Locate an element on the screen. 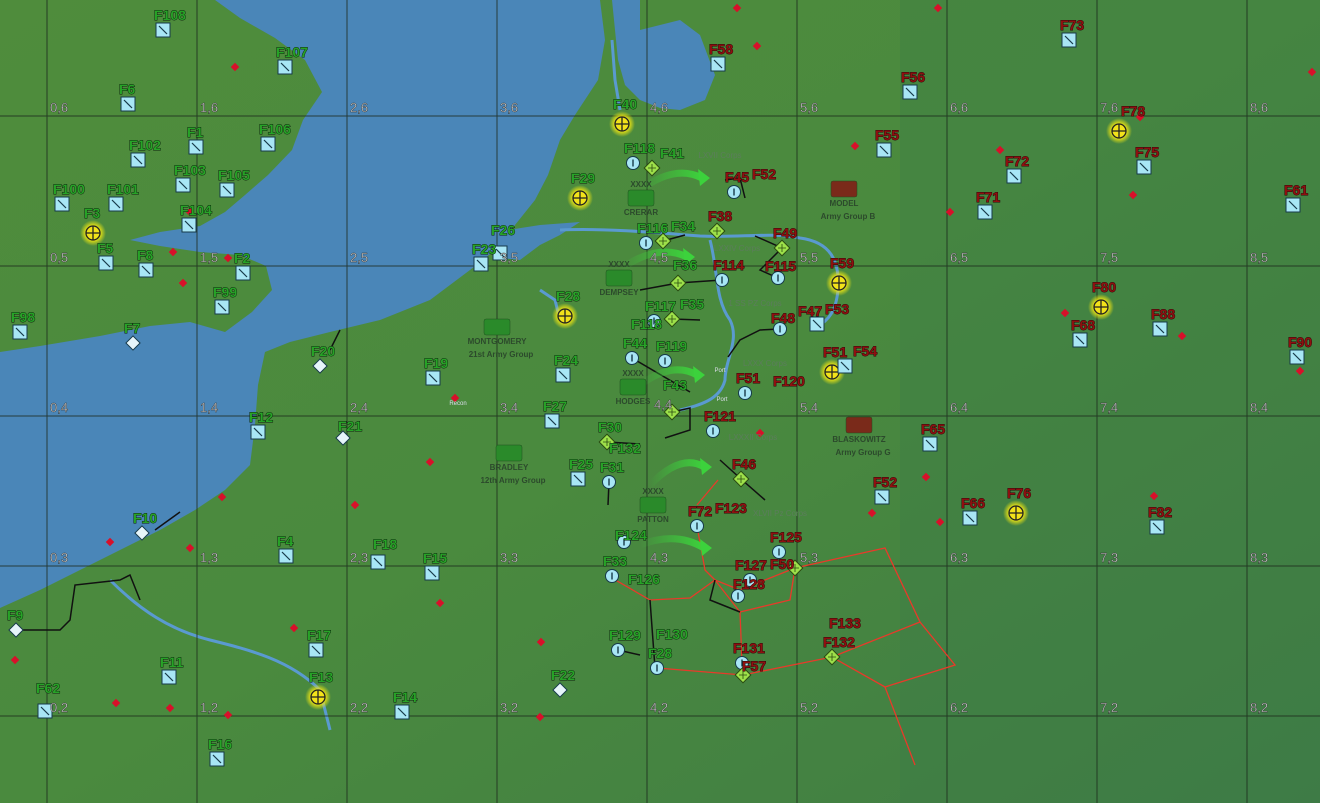 This screenshot has height=803, width=1320. unit-f35 is located at coordinates (672, 319).